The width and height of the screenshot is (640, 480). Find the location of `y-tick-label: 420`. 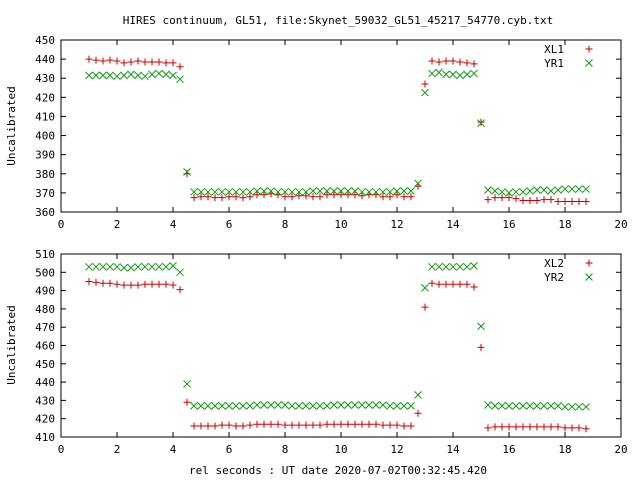

y-tick-label: 420 is located at coordinates (45, 419).